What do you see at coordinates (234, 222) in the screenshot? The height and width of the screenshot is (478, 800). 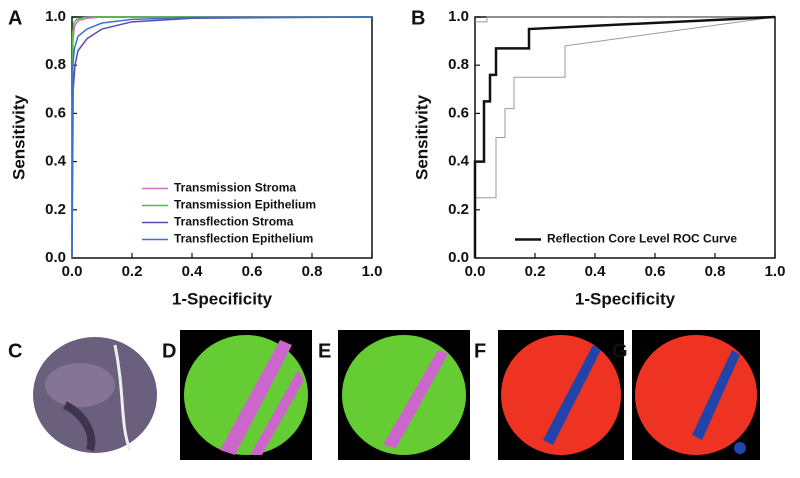 I see `legend-label: Transflection Stroma` at bounding box center [234, 222].